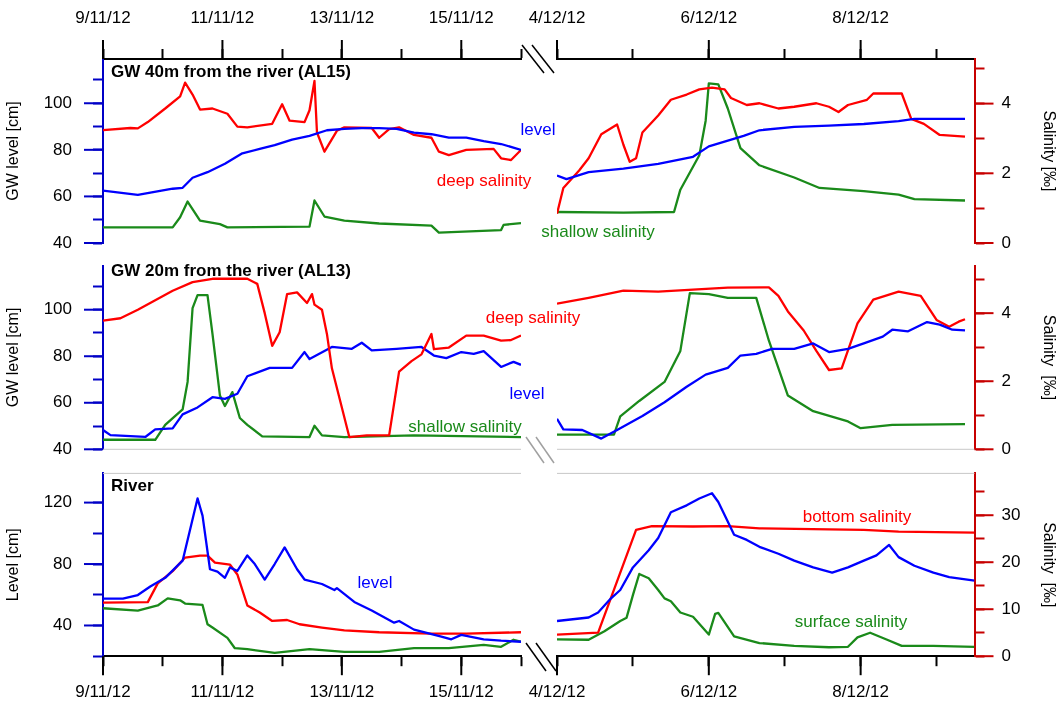 The width and height of the screenshot is (1062, 708). What do you see at coordinates (1011, 514) in the screenshot?
I see `y2-tick-label: 30` at bounding box center [1011, 514].